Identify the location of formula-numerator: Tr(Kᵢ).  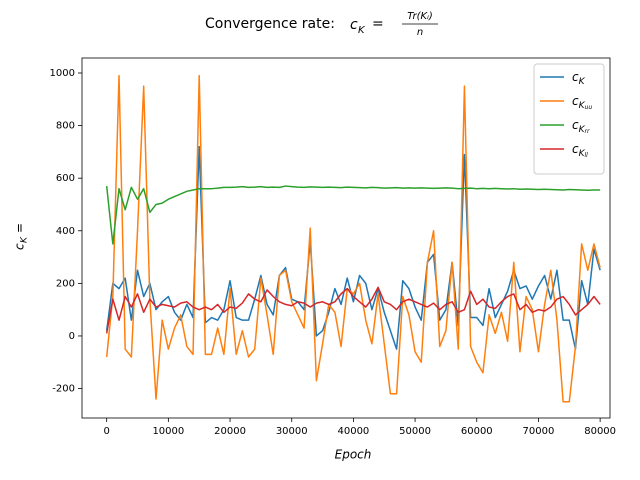
(420, 16).